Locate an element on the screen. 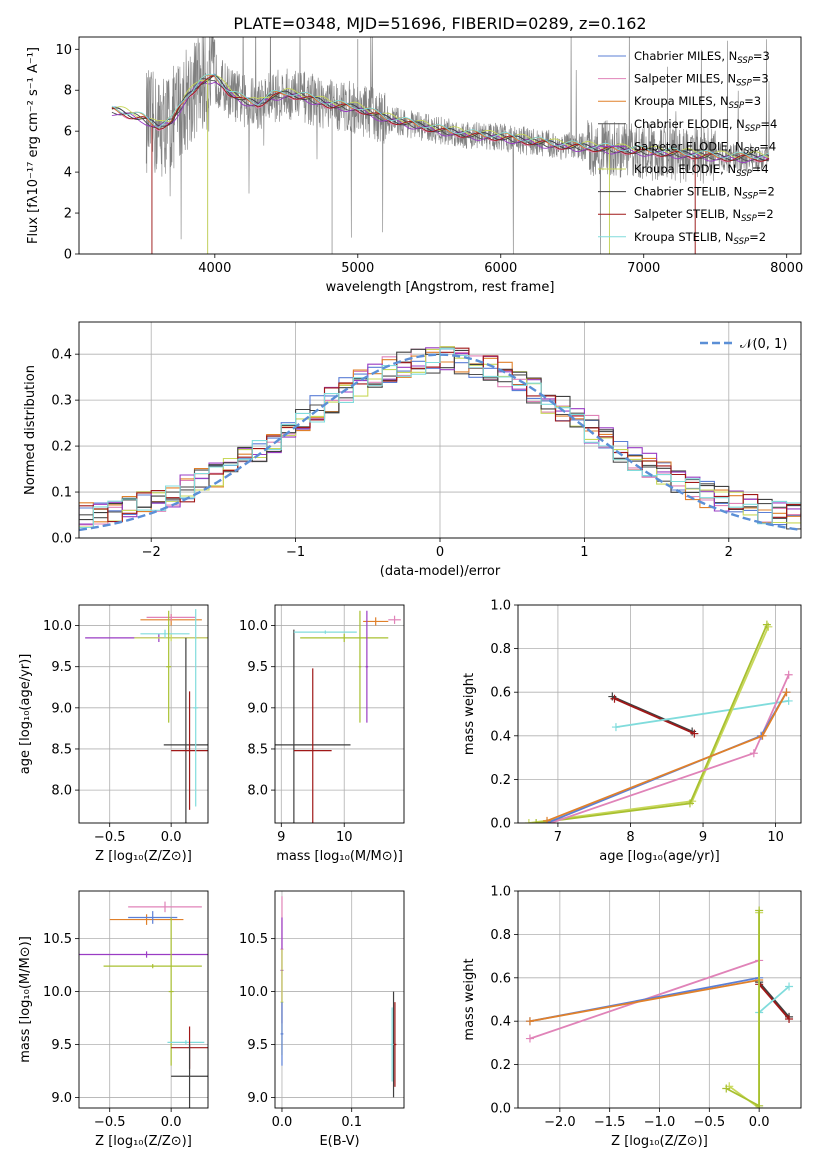 The width and height of the screenshot is (819, 1170). x-tick-label: −2 is located at coordinates (151, 552).